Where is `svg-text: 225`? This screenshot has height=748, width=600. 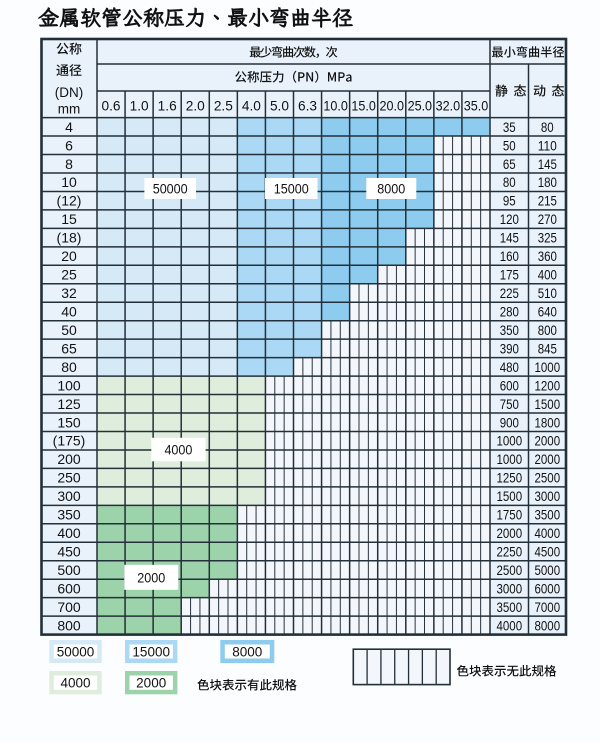 svg-text: 225 is located at coordinates (509, 293).